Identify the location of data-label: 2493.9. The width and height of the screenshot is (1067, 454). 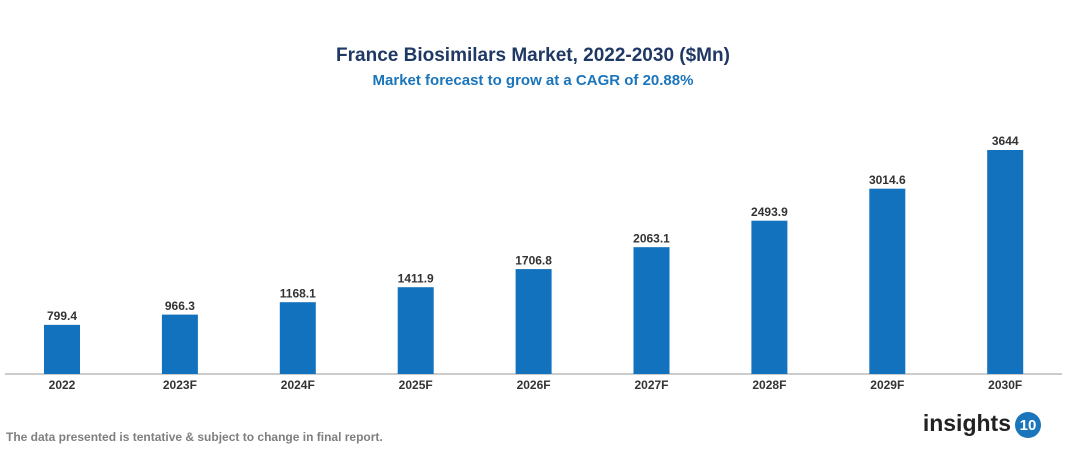
(769, 212).